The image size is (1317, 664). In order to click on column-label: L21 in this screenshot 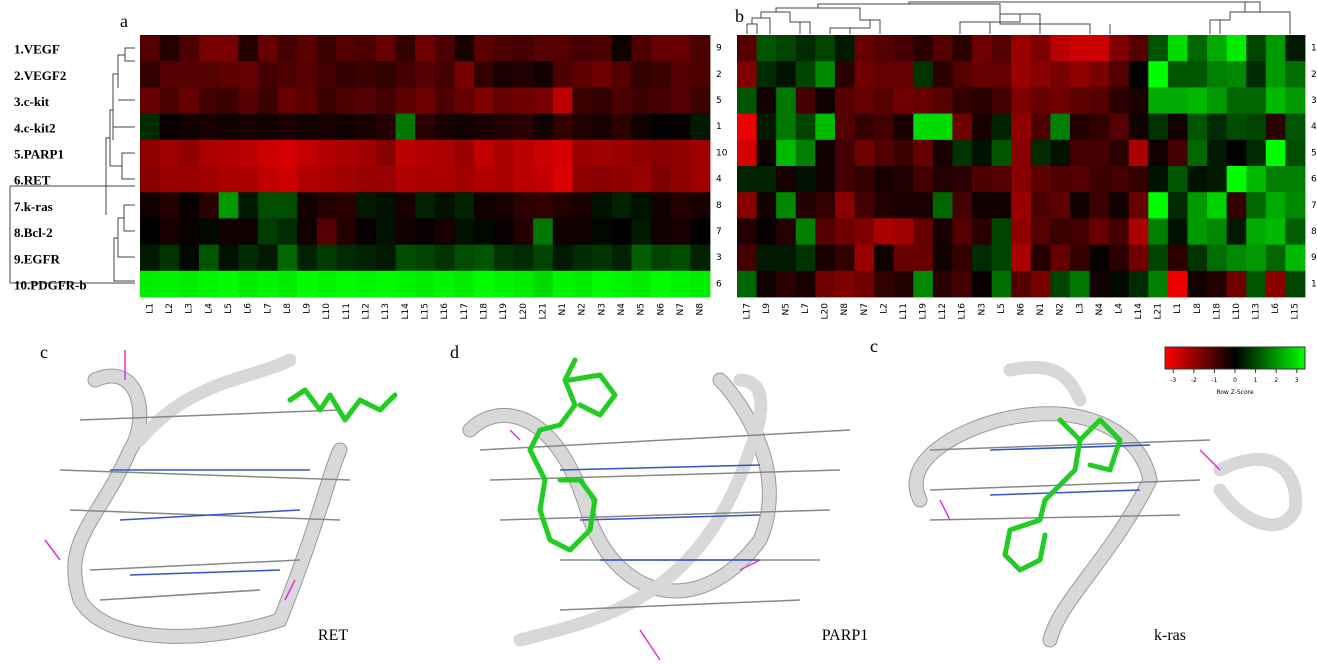, I will do `click(1159, 311)`.